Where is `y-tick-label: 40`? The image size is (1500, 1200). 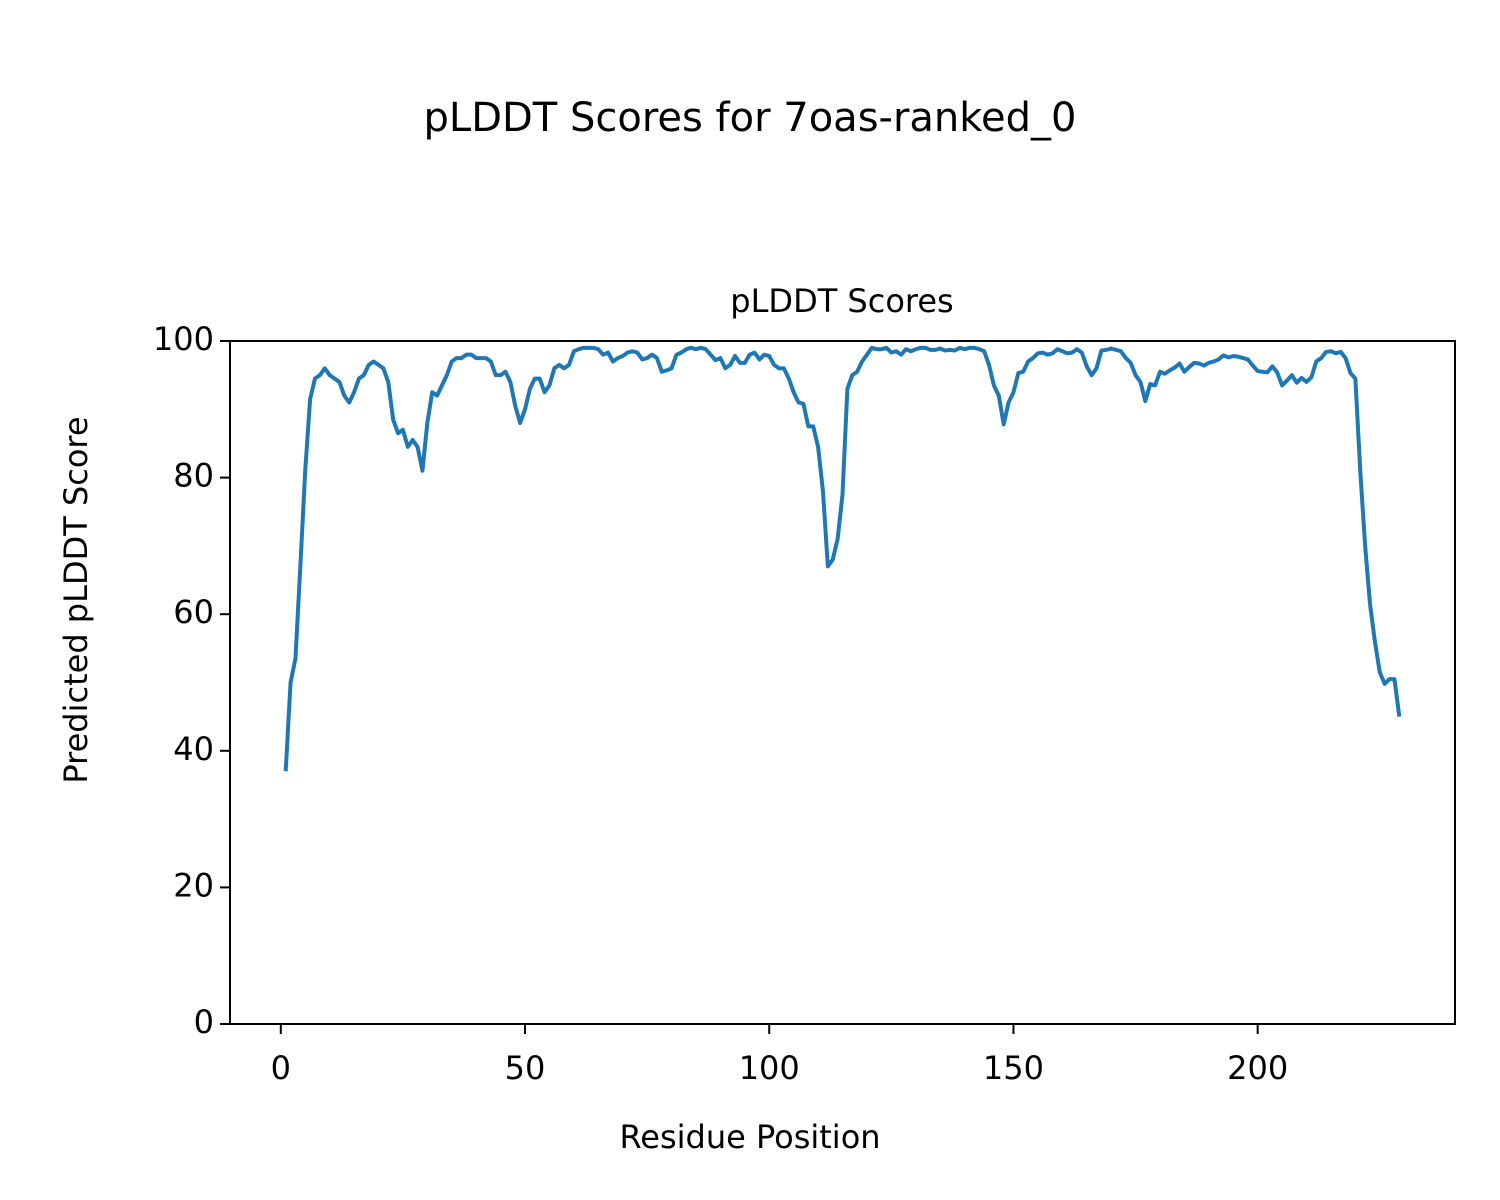
y-tick-label: 40 is located at coordinates (193, 749).